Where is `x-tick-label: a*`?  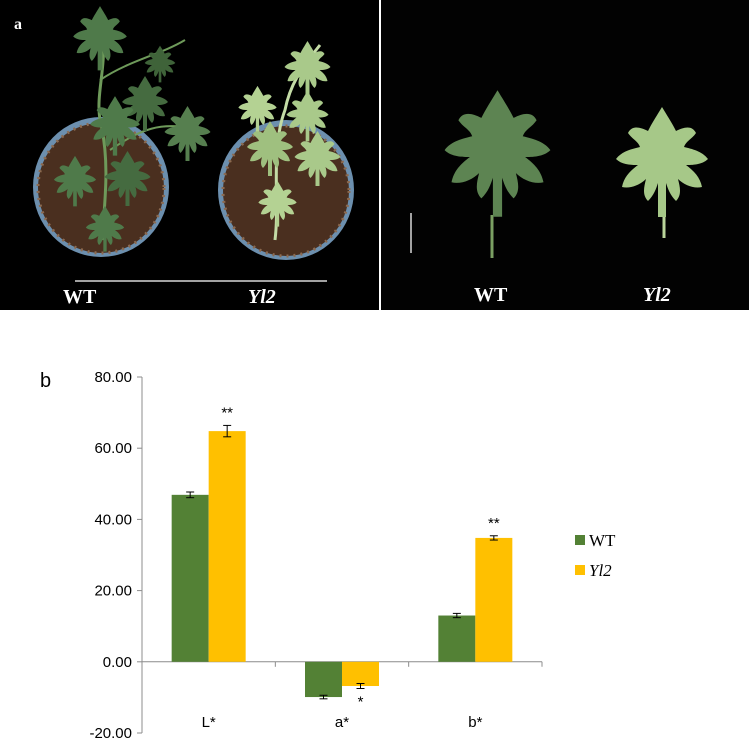
x-tick-label: a* is located at coordinates (342, 722).